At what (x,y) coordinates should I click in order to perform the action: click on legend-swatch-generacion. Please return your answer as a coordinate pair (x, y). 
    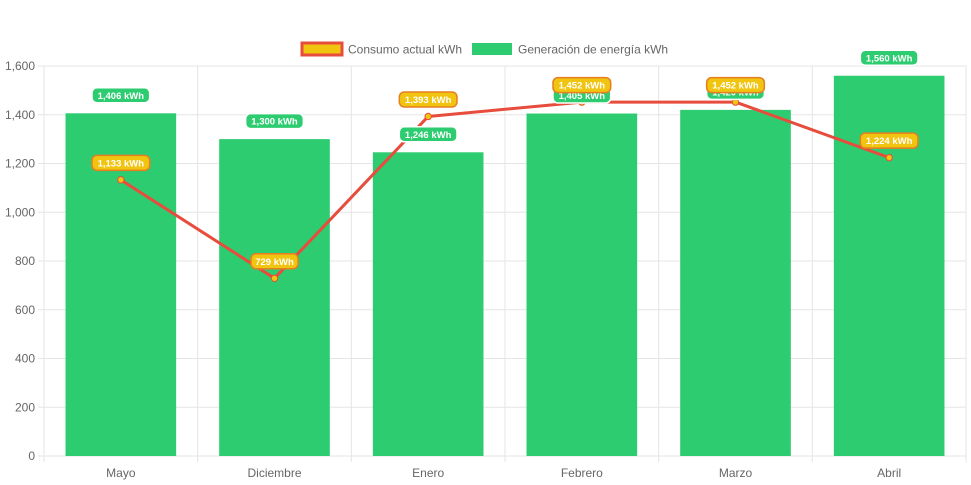
    Looking at the image, I should click on (492, 49).